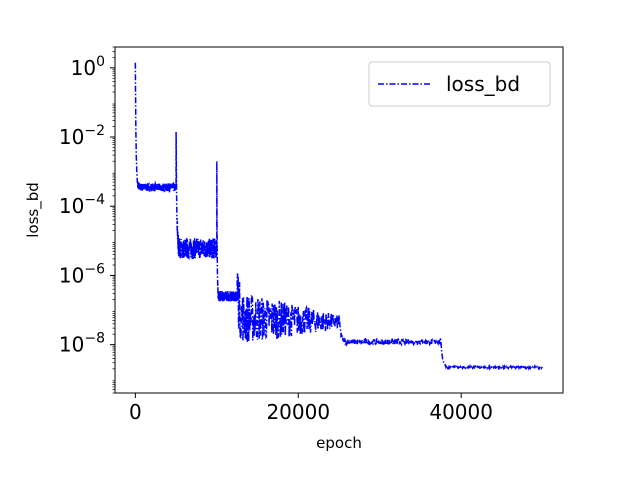  I want to click on legend: loss_bd, so click(459, 84).